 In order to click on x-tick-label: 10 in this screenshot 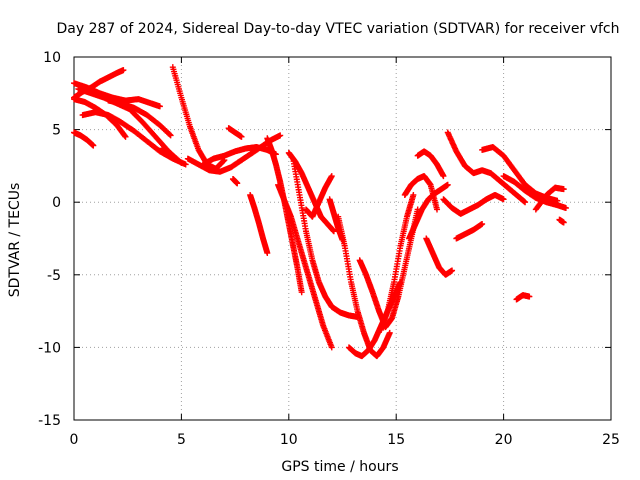, I will do `click(289, 440)`.